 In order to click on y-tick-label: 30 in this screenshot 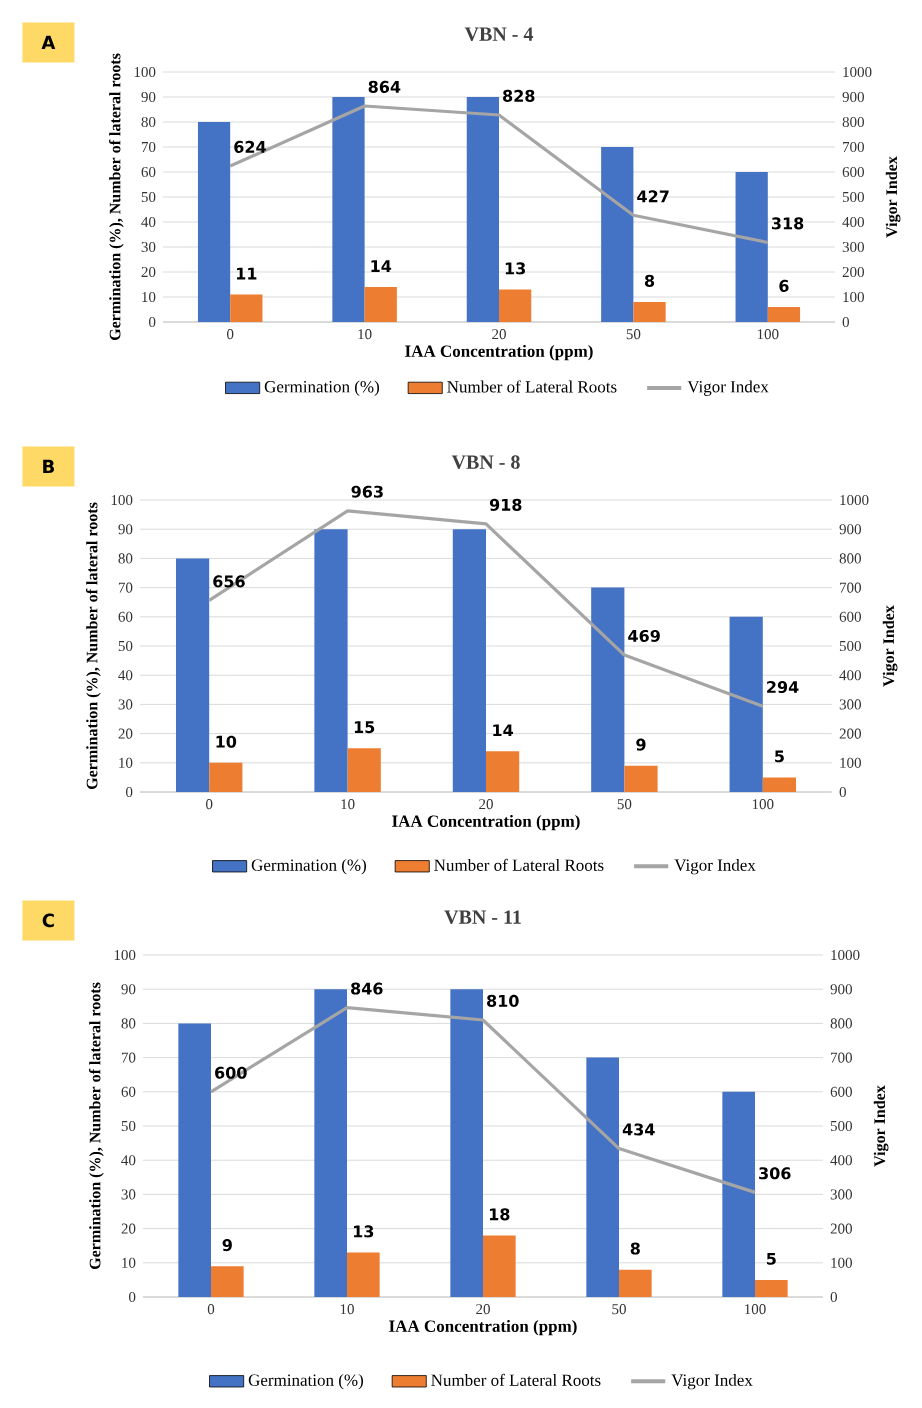, I will do `click(148, 247)`.